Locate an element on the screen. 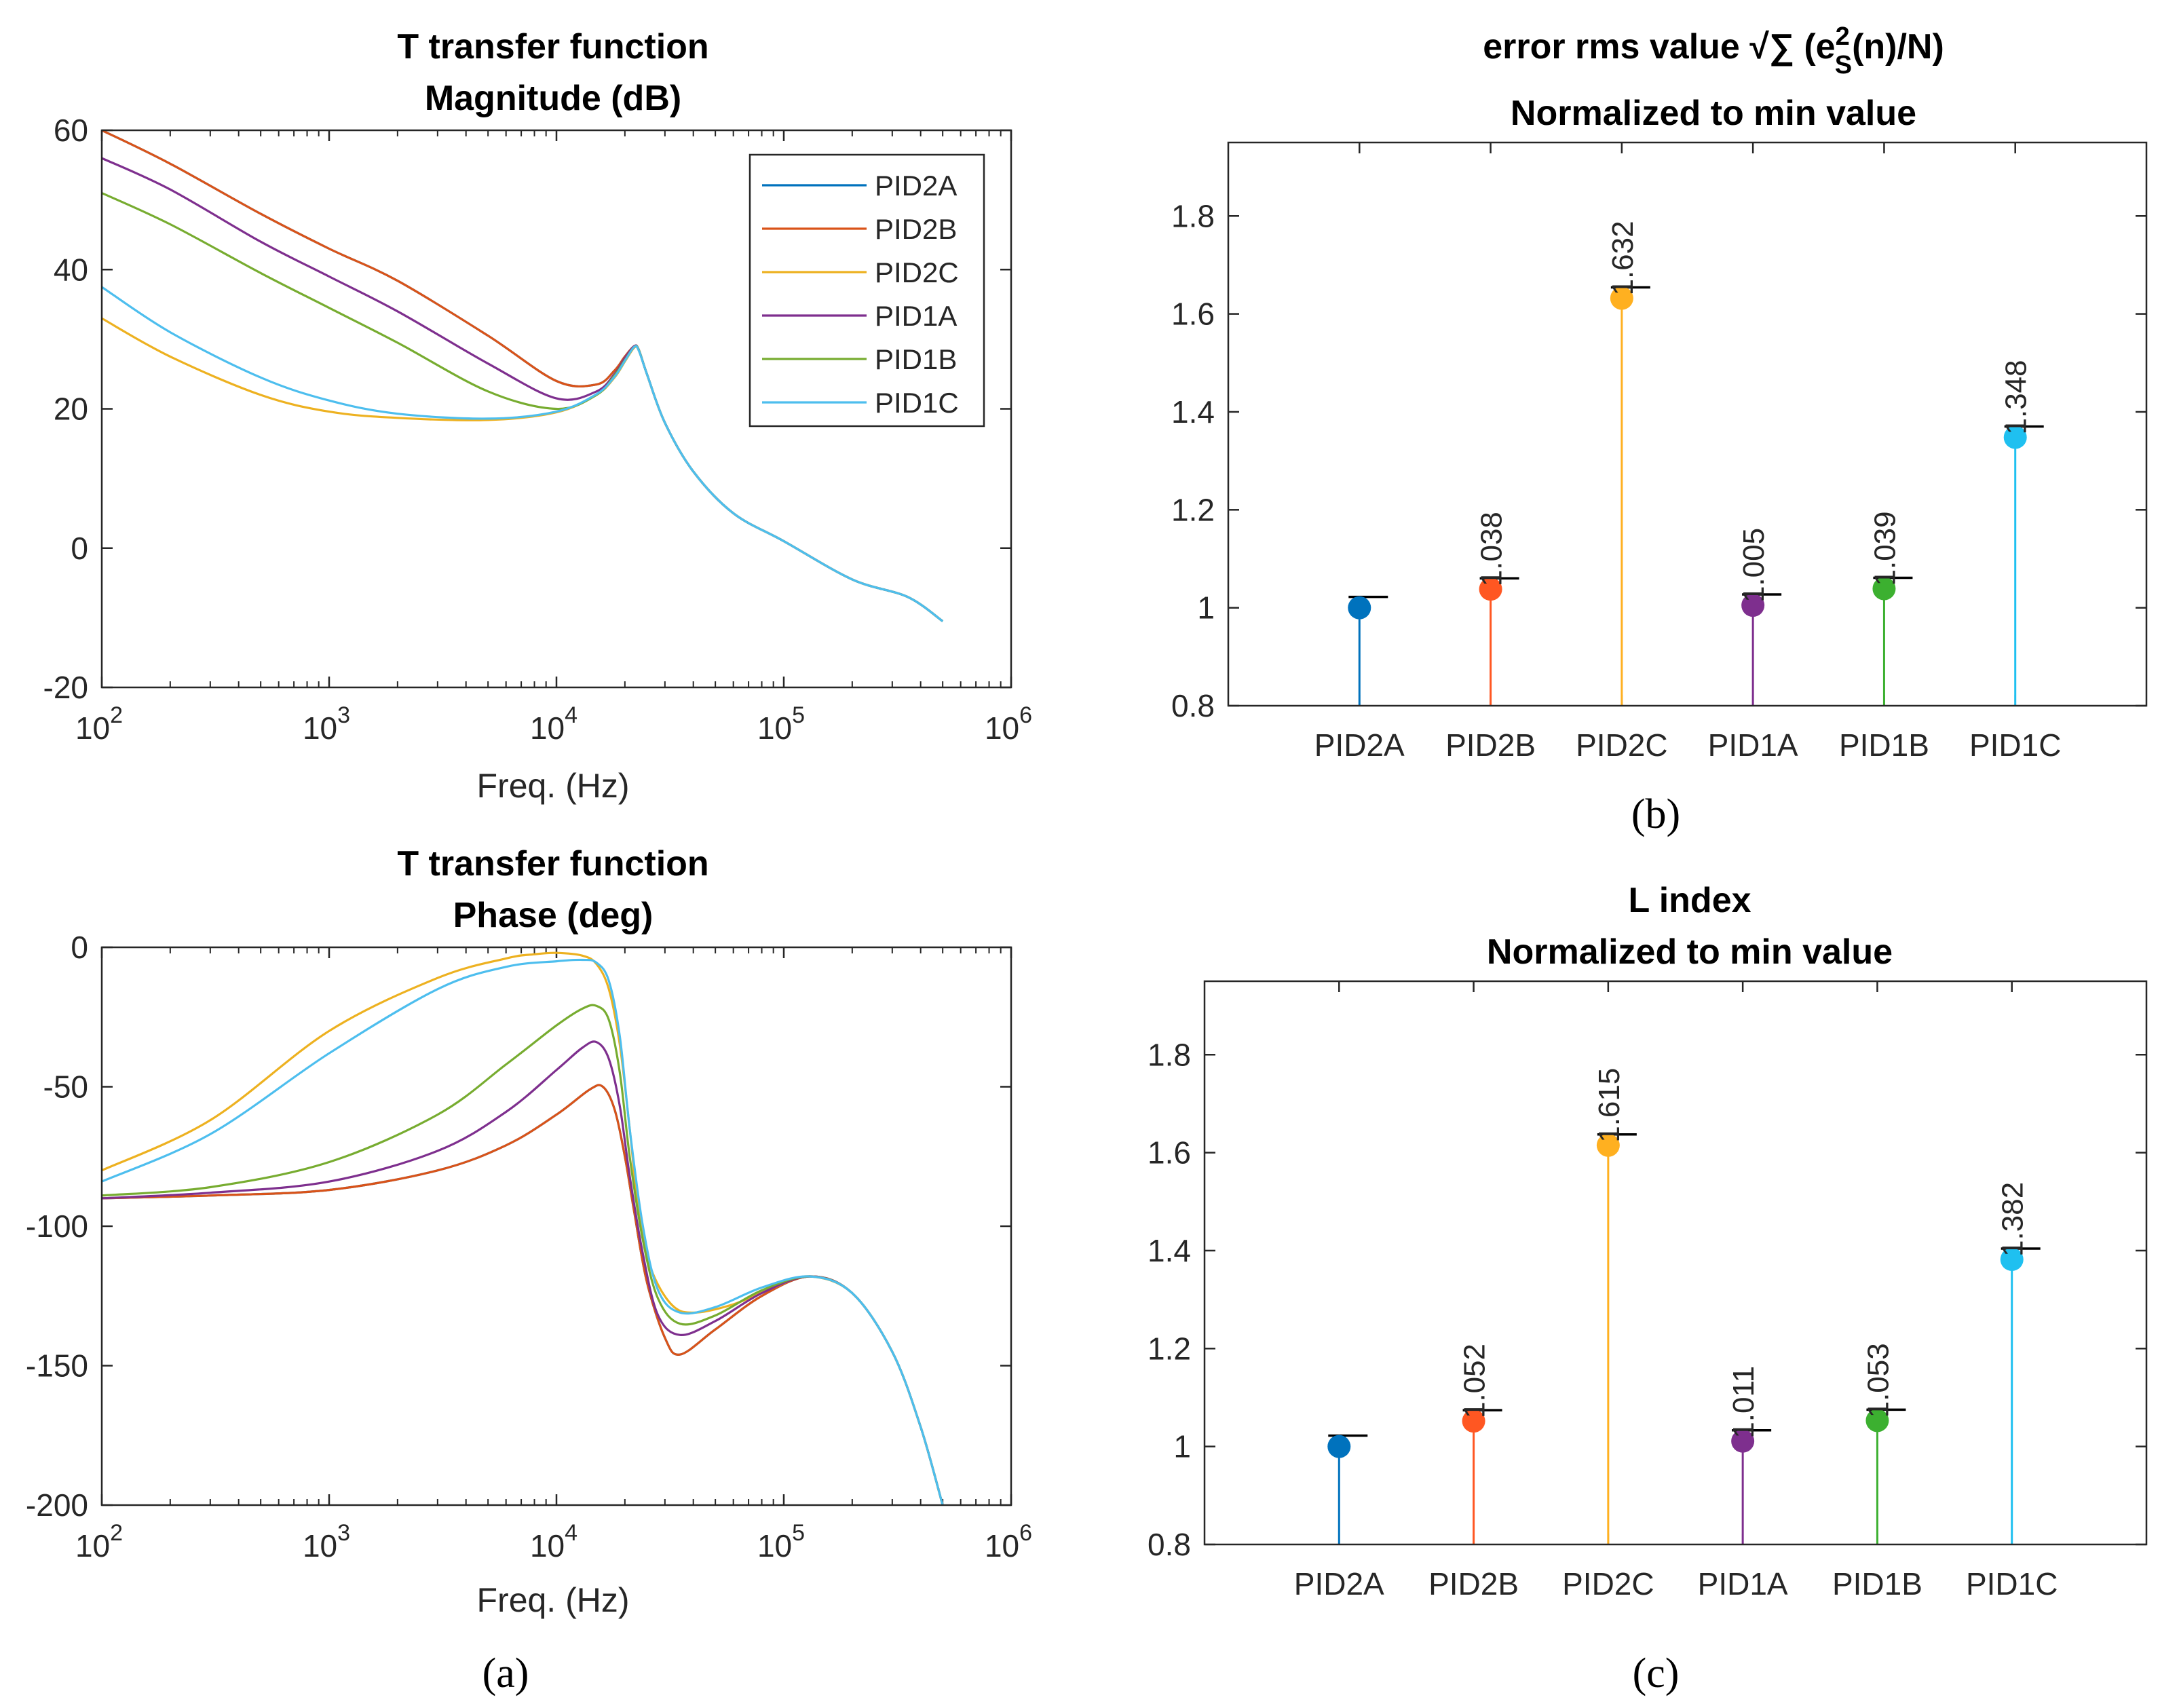  magnitude-title-line1: T transfer function is located at coordinates (552, 47).